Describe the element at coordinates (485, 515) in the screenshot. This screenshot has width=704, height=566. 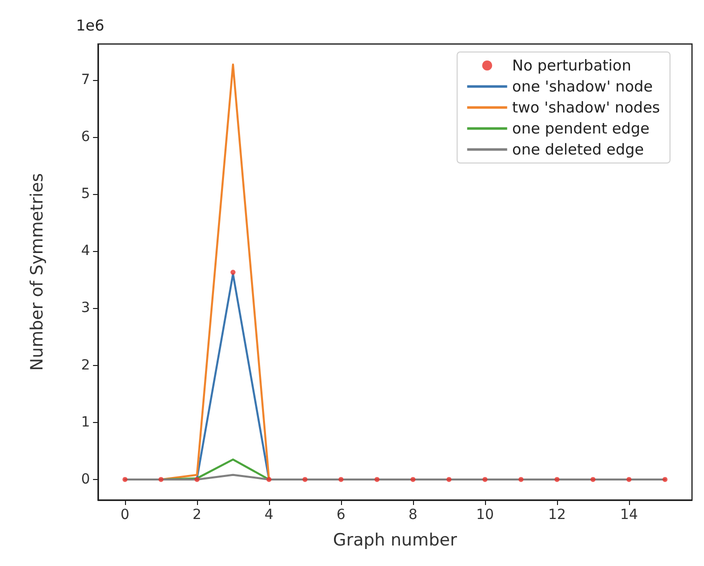
I see `x-tick-label: 10` at that location.